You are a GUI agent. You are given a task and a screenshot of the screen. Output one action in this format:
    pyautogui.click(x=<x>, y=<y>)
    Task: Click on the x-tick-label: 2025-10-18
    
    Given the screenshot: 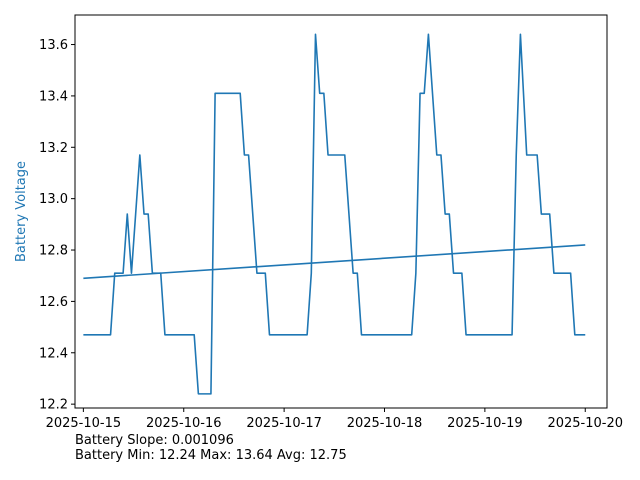 What is the action you would take?
    pyautogui.click(x=385, y=423)
    